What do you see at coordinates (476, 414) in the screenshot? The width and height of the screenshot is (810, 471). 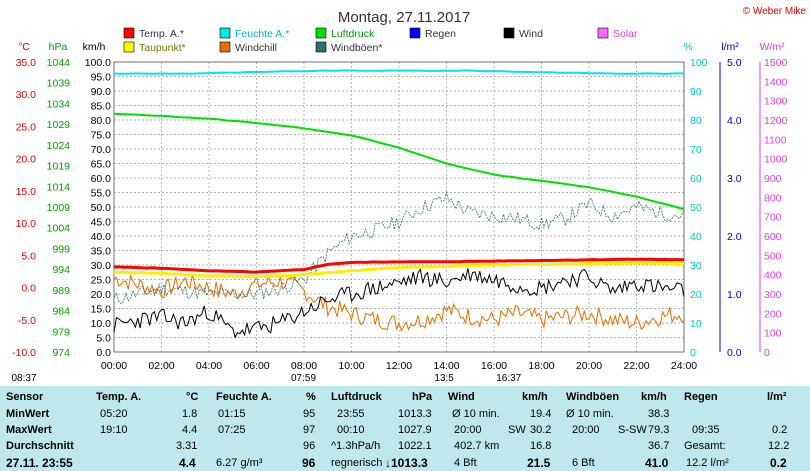 I see `min-wind-label: Ø 10 min.` at bounding box center [476, 414].